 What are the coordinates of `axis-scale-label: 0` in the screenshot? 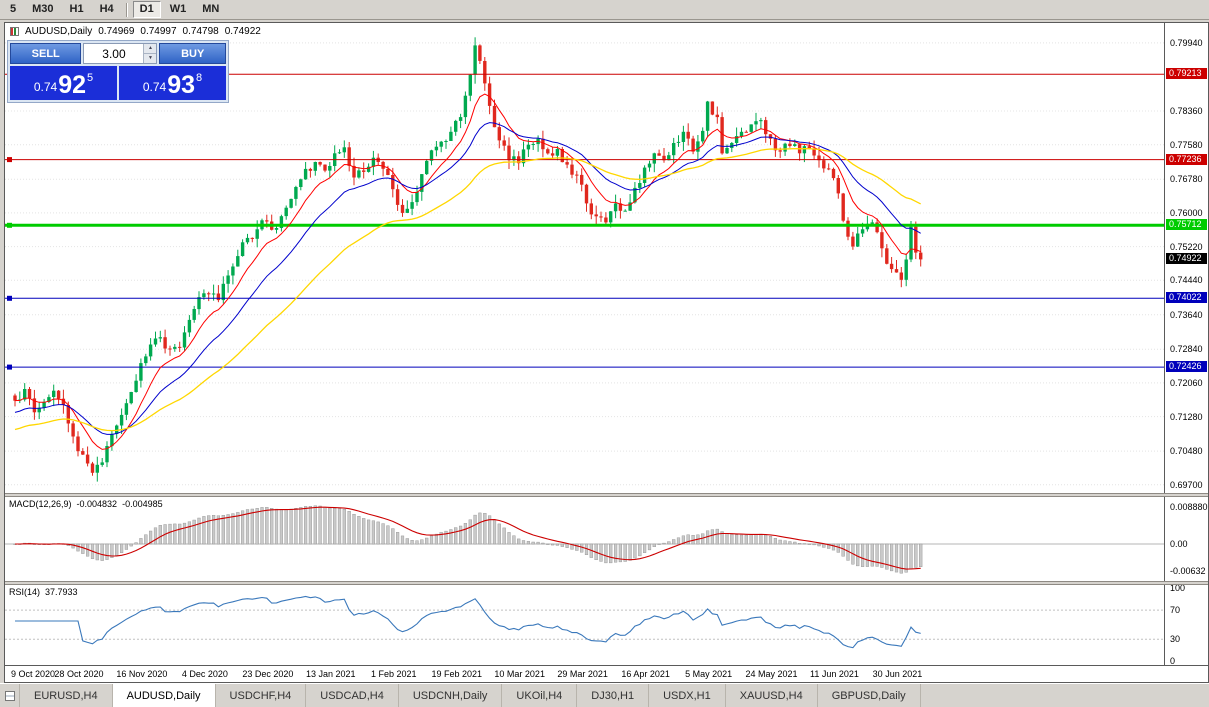 It's located at (1173, 660).